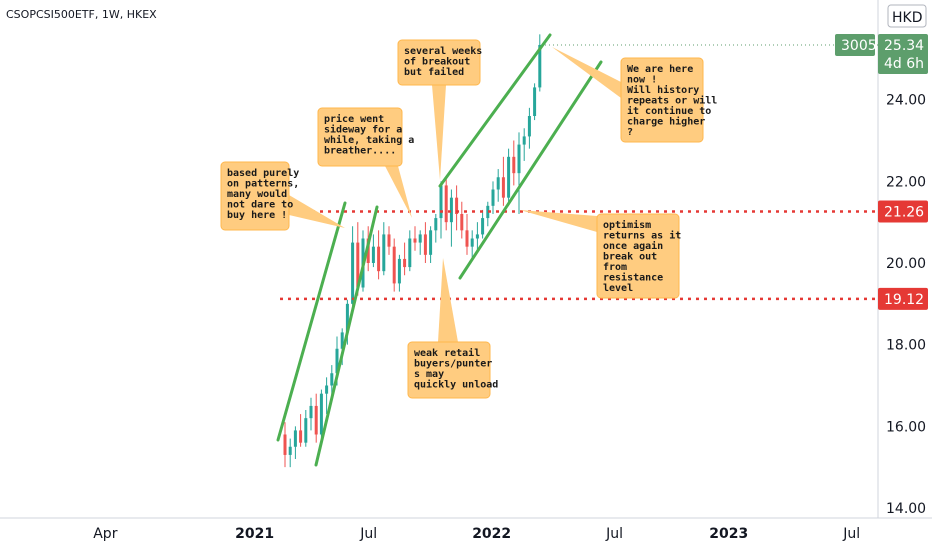 The image size is (932, 550). Describe the element at coordinates (429, 374) in the screenshot. I see `callout-text-line: s may` at that location.